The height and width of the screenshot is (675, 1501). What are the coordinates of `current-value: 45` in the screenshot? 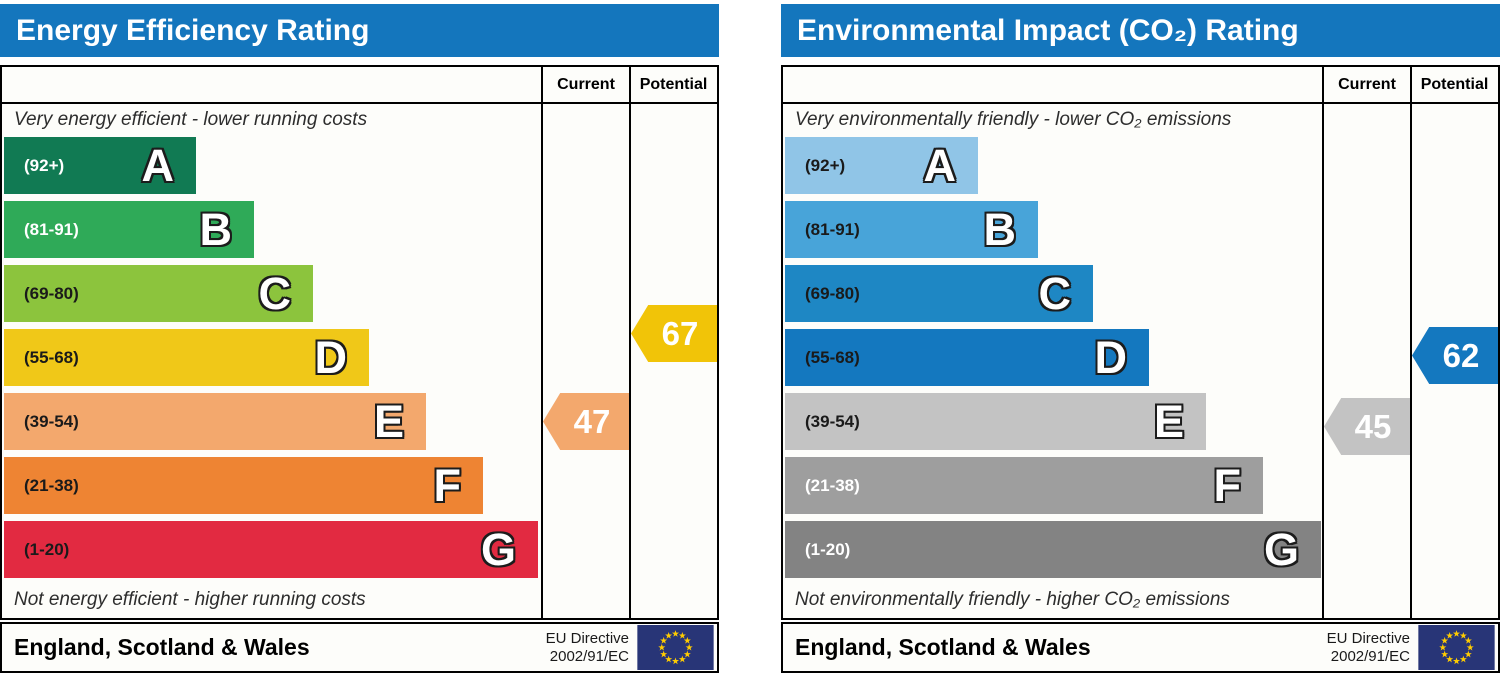 It's located at (1373, 426).